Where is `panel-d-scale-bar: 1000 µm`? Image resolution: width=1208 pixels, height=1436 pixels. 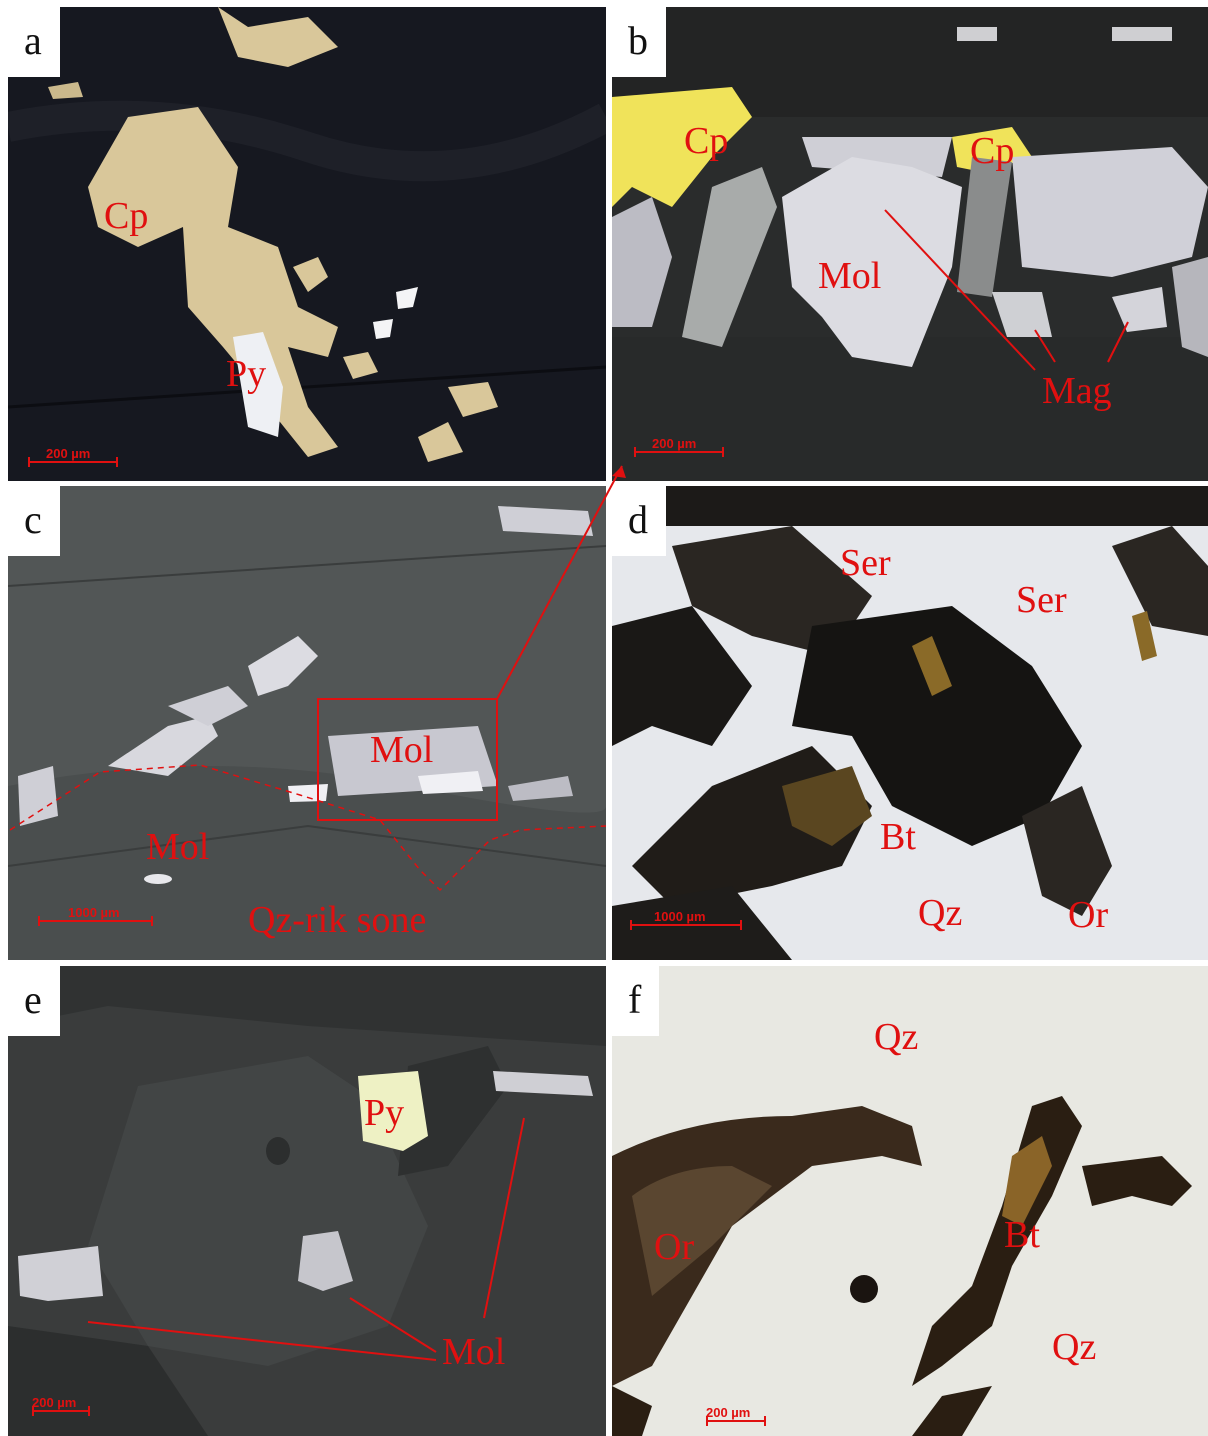
panel-d-scale-bar: 1000 µm is located at coordinates (686, 920).